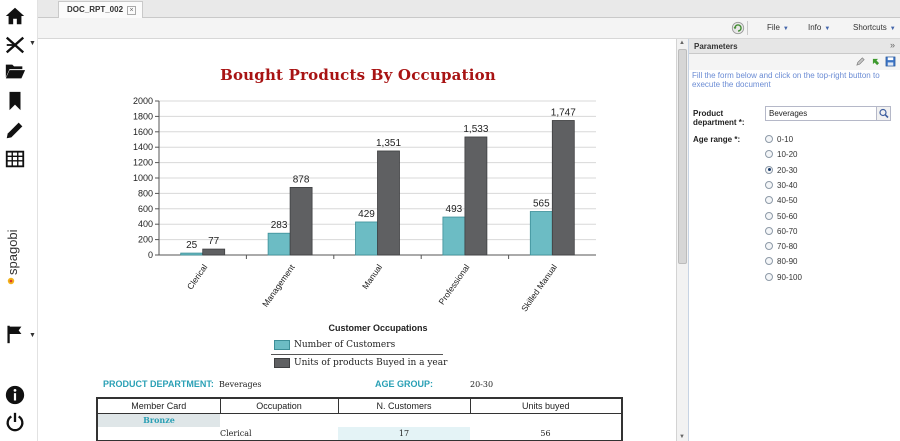 The width and height of the screenshot is (900, 441). Describe the element at coordinates (482, 384) in the screenshot. I see `age-filter-value: 20-30` at that location.